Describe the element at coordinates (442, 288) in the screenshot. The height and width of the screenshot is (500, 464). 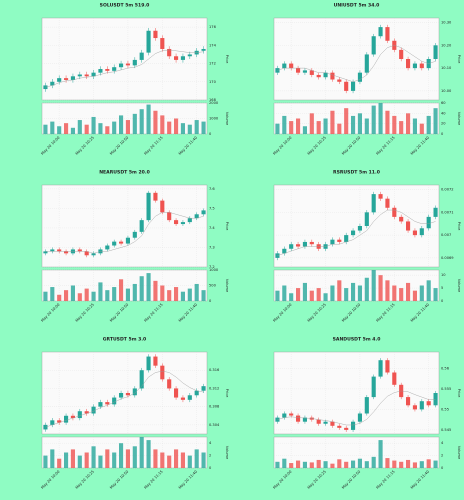
I see `volume-tick-label: 5` at that location.